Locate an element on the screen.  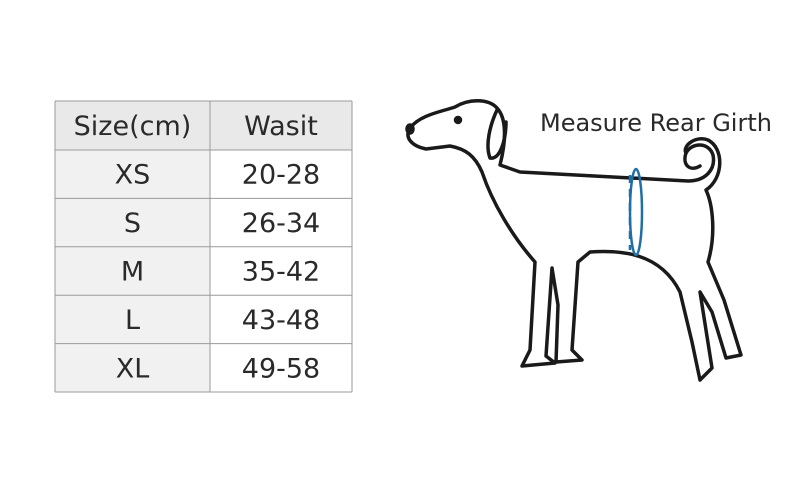
header-bg is located at coordinates (203, 125).